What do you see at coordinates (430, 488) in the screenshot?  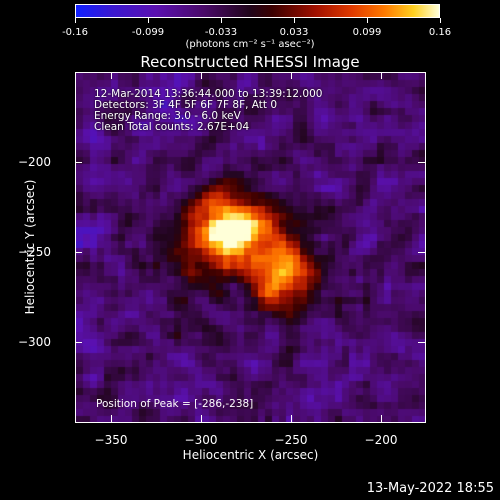 I see `footer-timestamp: 13-May-2022 18:55` at bounding box center [430, 488].